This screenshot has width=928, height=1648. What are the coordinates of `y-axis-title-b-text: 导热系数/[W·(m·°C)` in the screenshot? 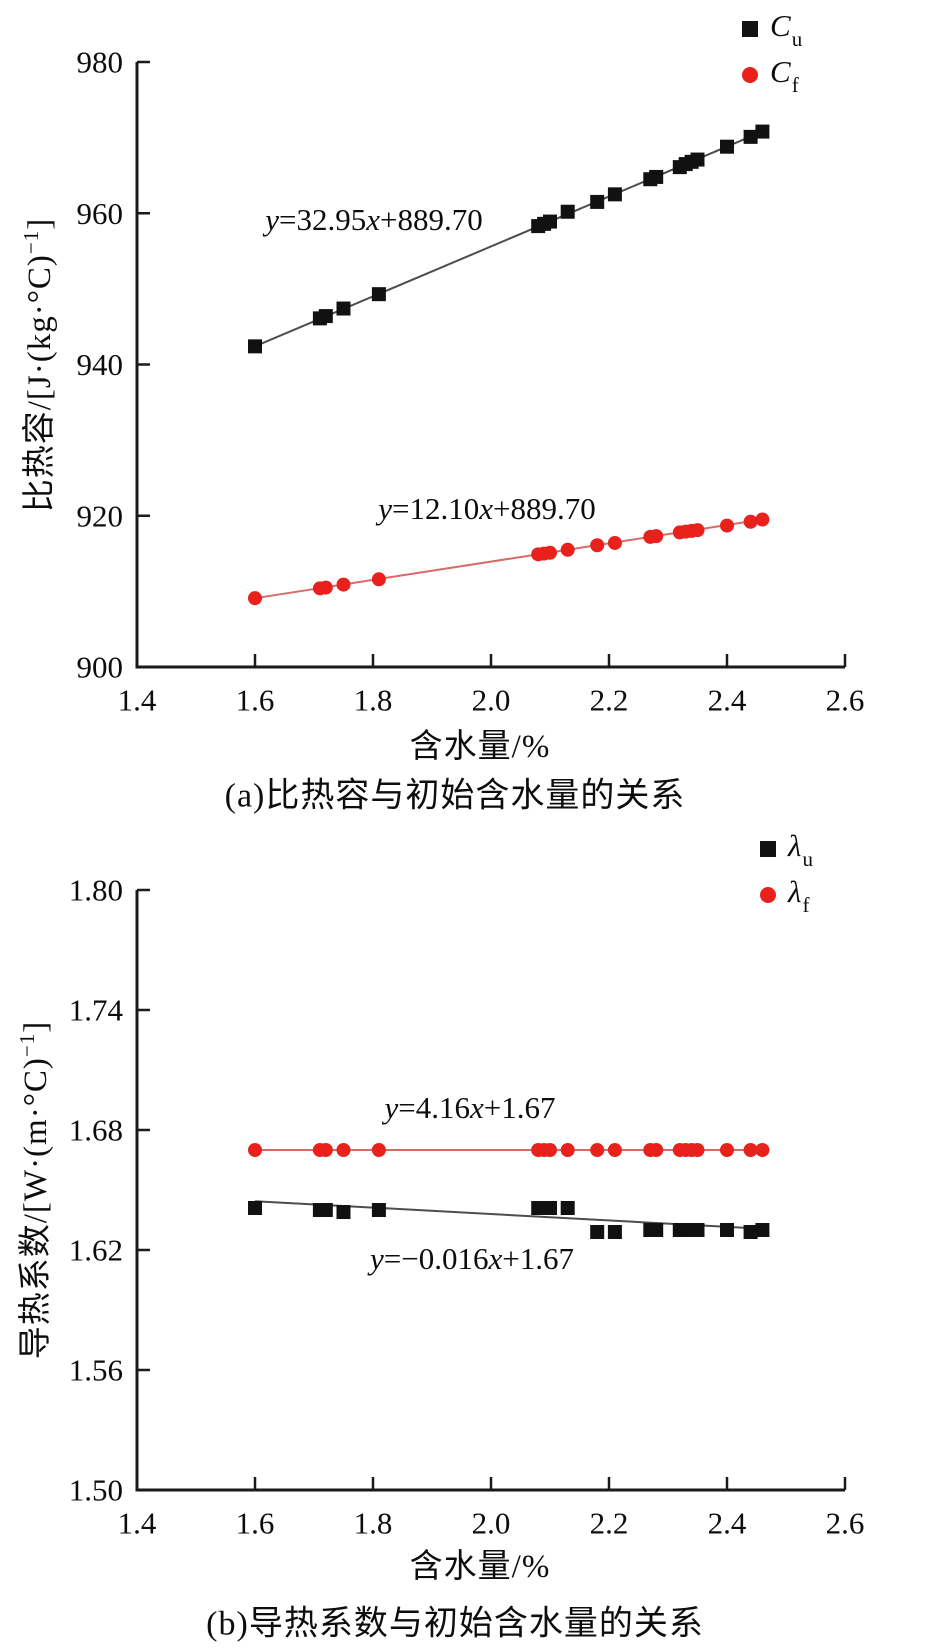 It's located at (36, 1208).